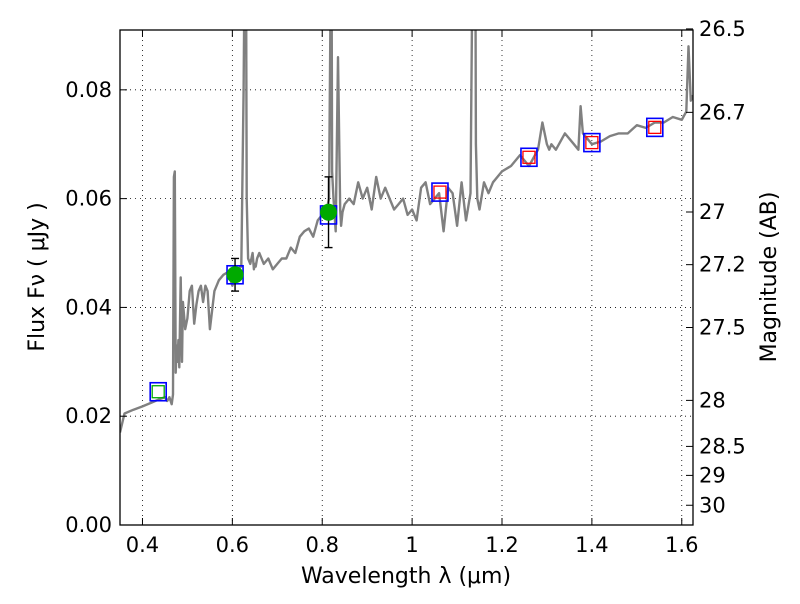  I want to click on right-tick-label: 30, so click(712, 505).